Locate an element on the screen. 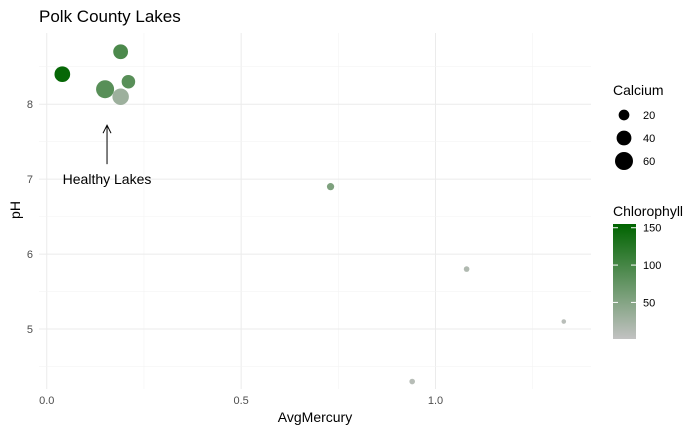 The height and width of the screenshot is (432, 700). annotation-text: Healthy Lakes is located at coordinates (107, 179).